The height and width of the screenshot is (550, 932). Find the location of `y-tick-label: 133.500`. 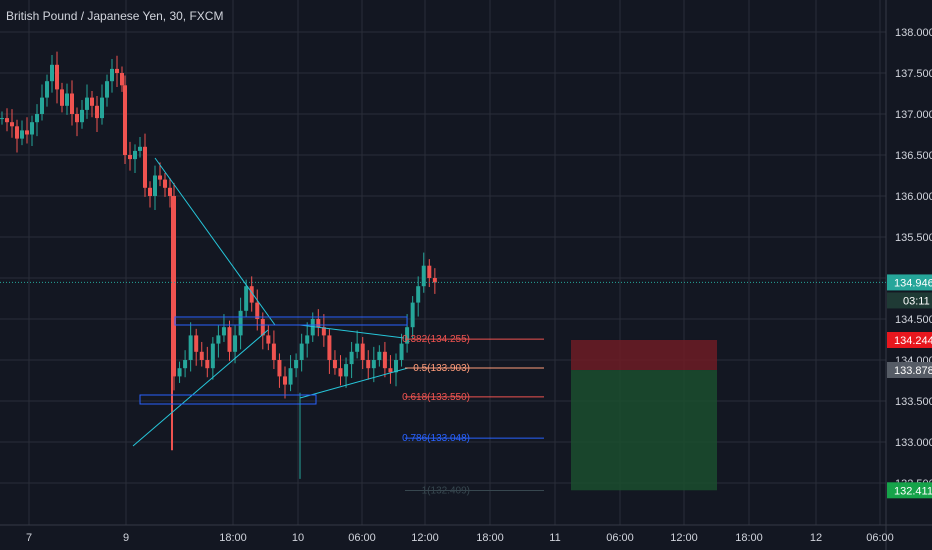

y-tick-label: 133.500 is located at coordinates (913, 402).